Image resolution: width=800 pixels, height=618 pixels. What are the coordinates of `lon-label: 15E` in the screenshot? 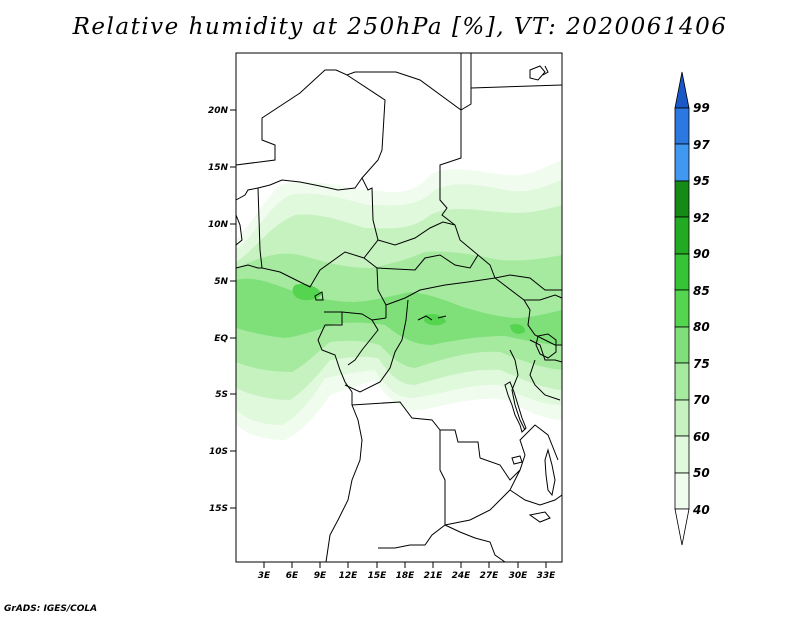 It's located at (378, 576).